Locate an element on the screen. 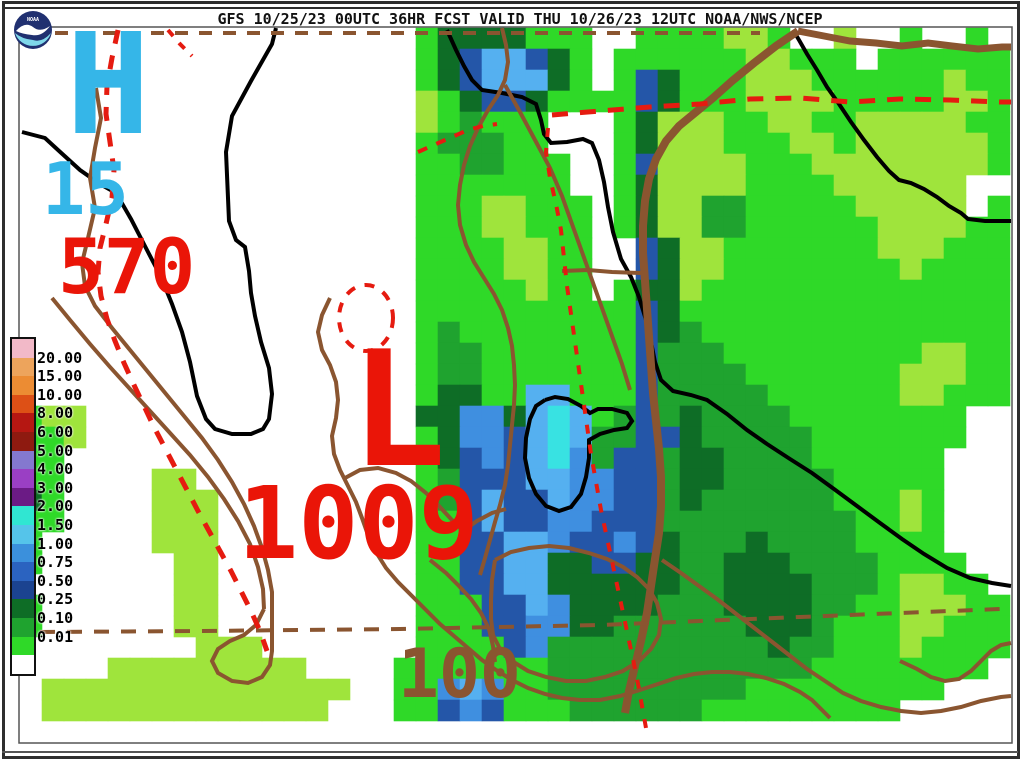 The width and height of the screenshot is (1024, 765). legend-label: 0.25 is located at coordinates (55, 599).